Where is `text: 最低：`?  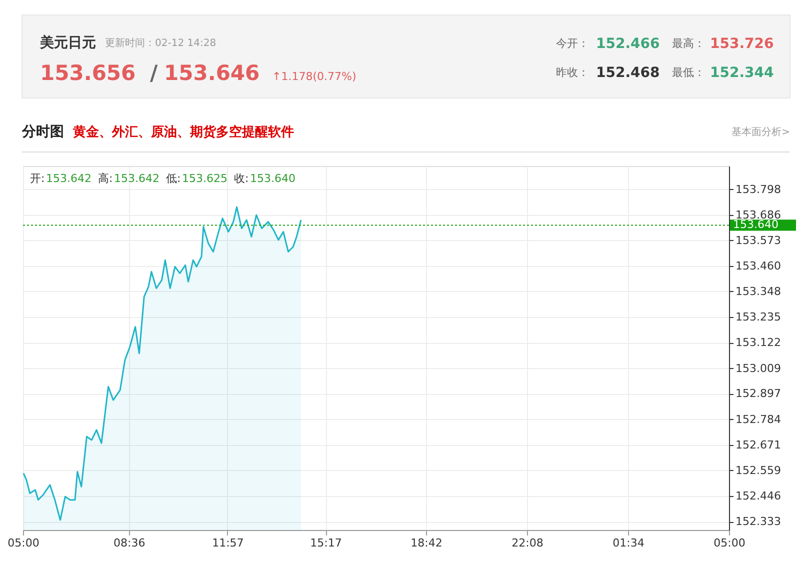
text: 最低： is located at coordinates (688, 72).